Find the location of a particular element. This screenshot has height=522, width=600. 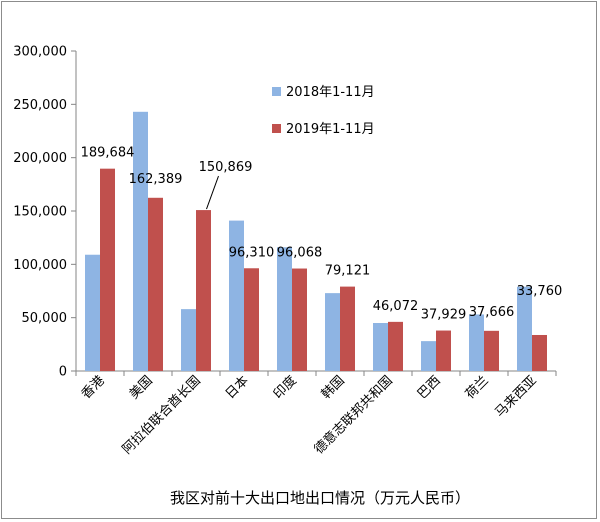

x-category-label: 香港 is located at coordinates (93, 387).